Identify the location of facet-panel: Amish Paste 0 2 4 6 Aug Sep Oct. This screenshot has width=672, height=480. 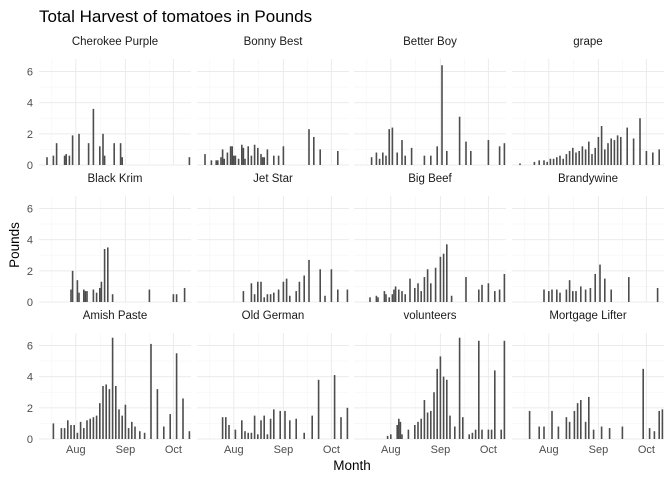
(109, 383).